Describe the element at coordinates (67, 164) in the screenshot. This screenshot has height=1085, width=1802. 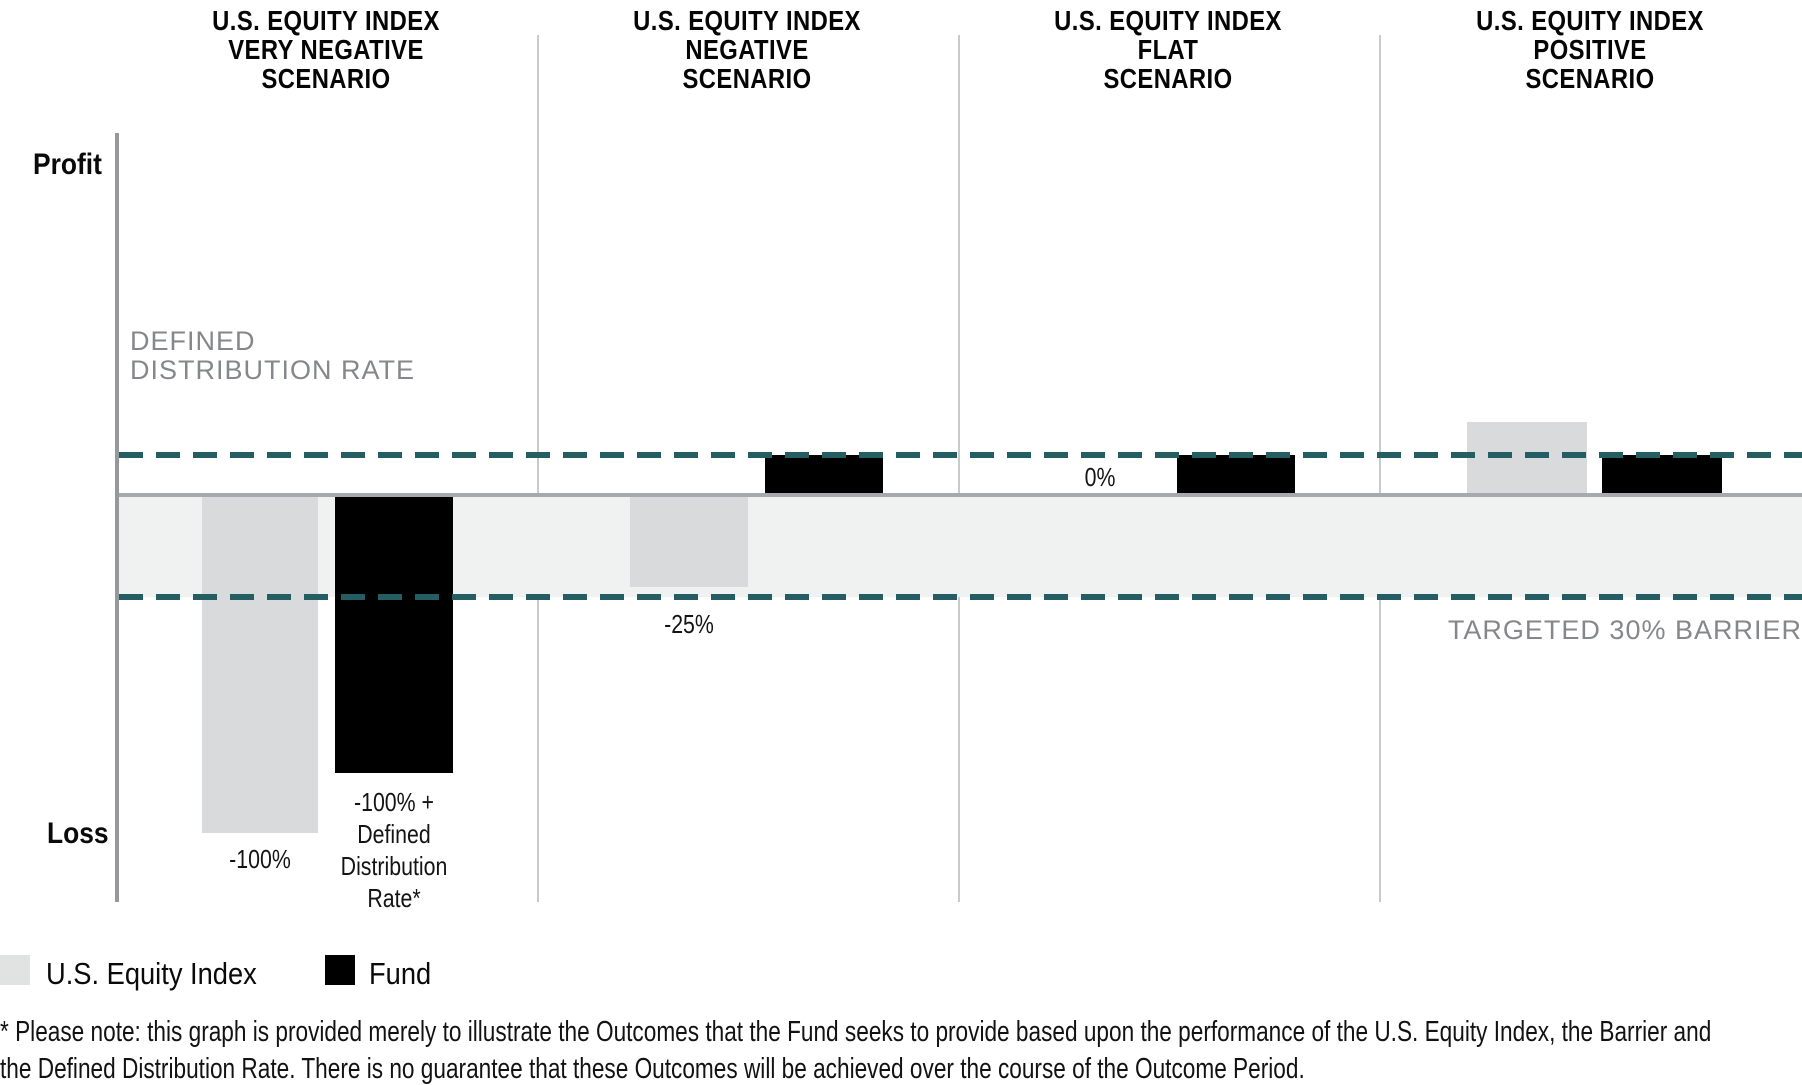
I see `y-axis-profit-label: Profit` at that location.